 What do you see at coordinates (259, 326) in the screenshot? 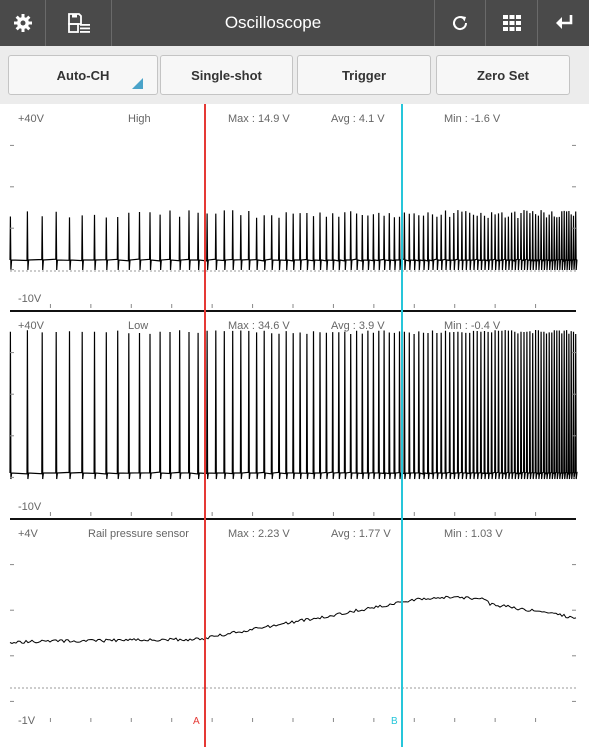
I see `channel-max: Max : 34.6 V` at bounding box center [259, 326].